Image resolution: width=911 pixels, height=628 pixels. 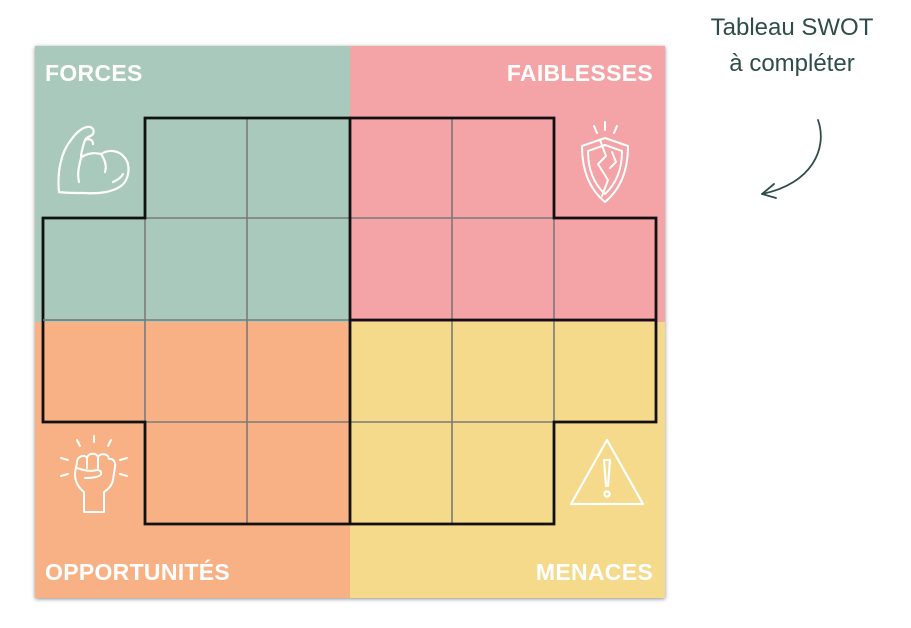 What do you see at coordinates (607, 472) in the screenshot?
I see `warning-triangle-icon` at bounding box center [607, 472].